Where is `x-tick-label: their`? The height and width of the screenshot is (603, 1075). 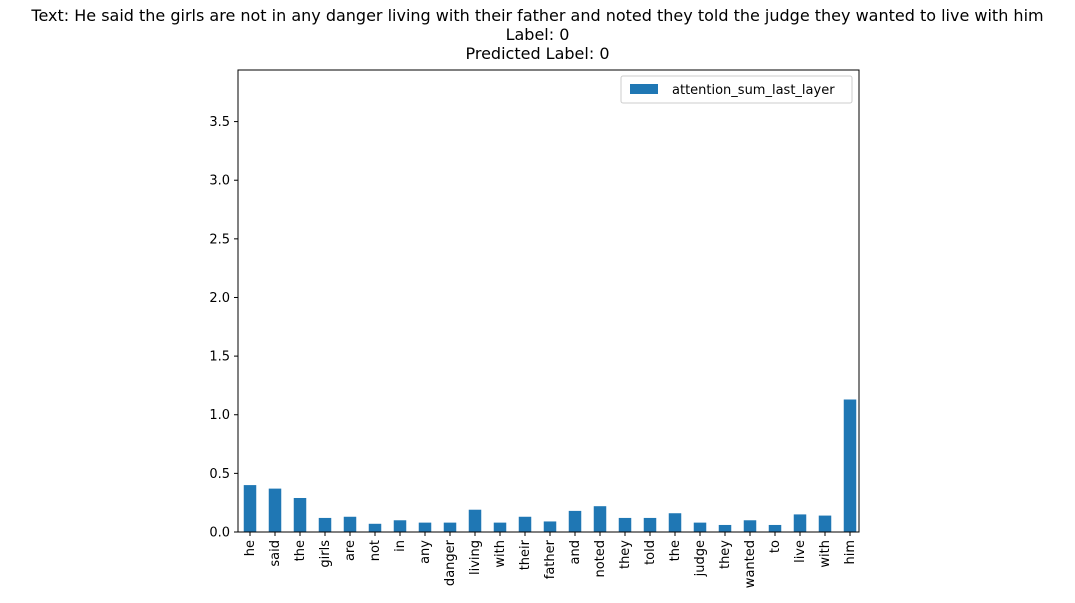
x-tick-label: their is located at coordinates (525, 554).